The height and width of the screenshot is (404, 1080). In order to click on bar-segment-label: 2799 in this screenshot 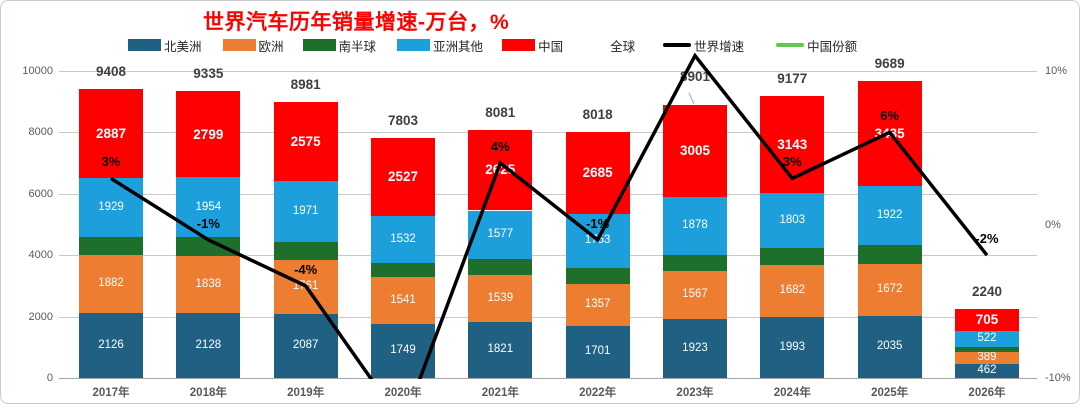, I will do `click(208, 134)`.